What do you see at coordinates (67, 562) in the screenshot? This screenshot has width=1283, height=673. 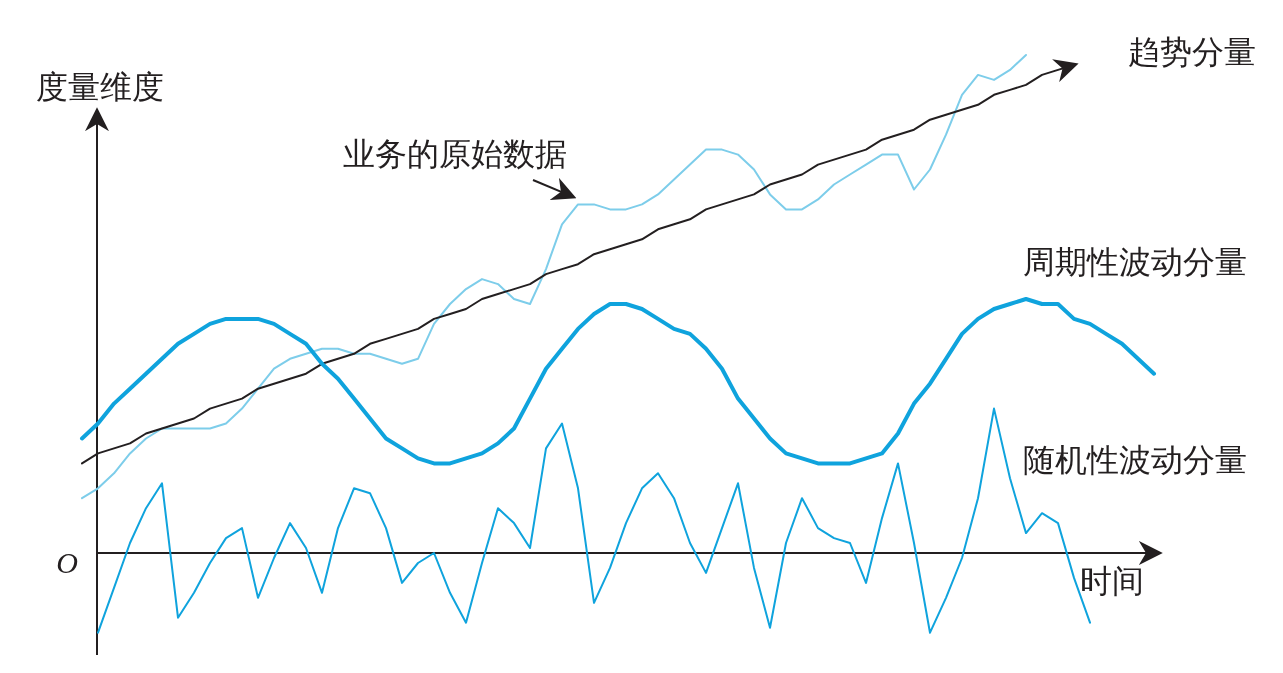 I see `annotation: O` at bounding box center [67, 562].